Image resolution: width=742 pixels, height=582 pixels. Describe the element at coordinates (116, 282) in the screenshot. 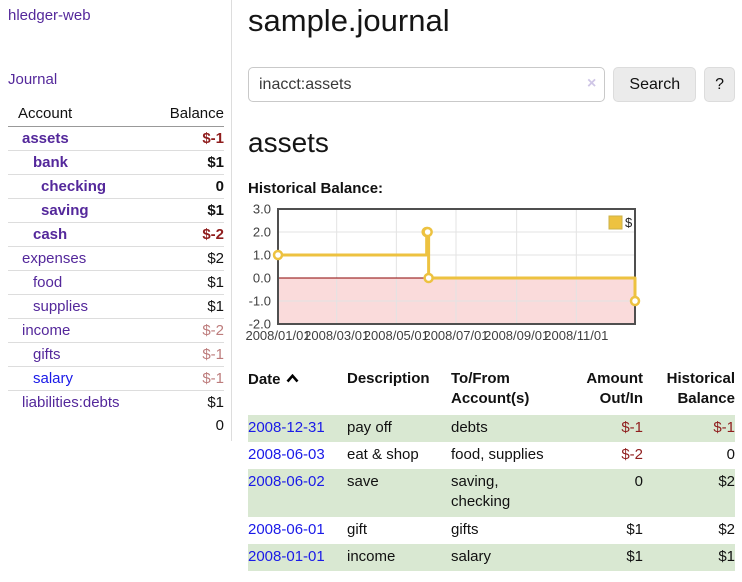

I see `account-row: food $1` at that location.